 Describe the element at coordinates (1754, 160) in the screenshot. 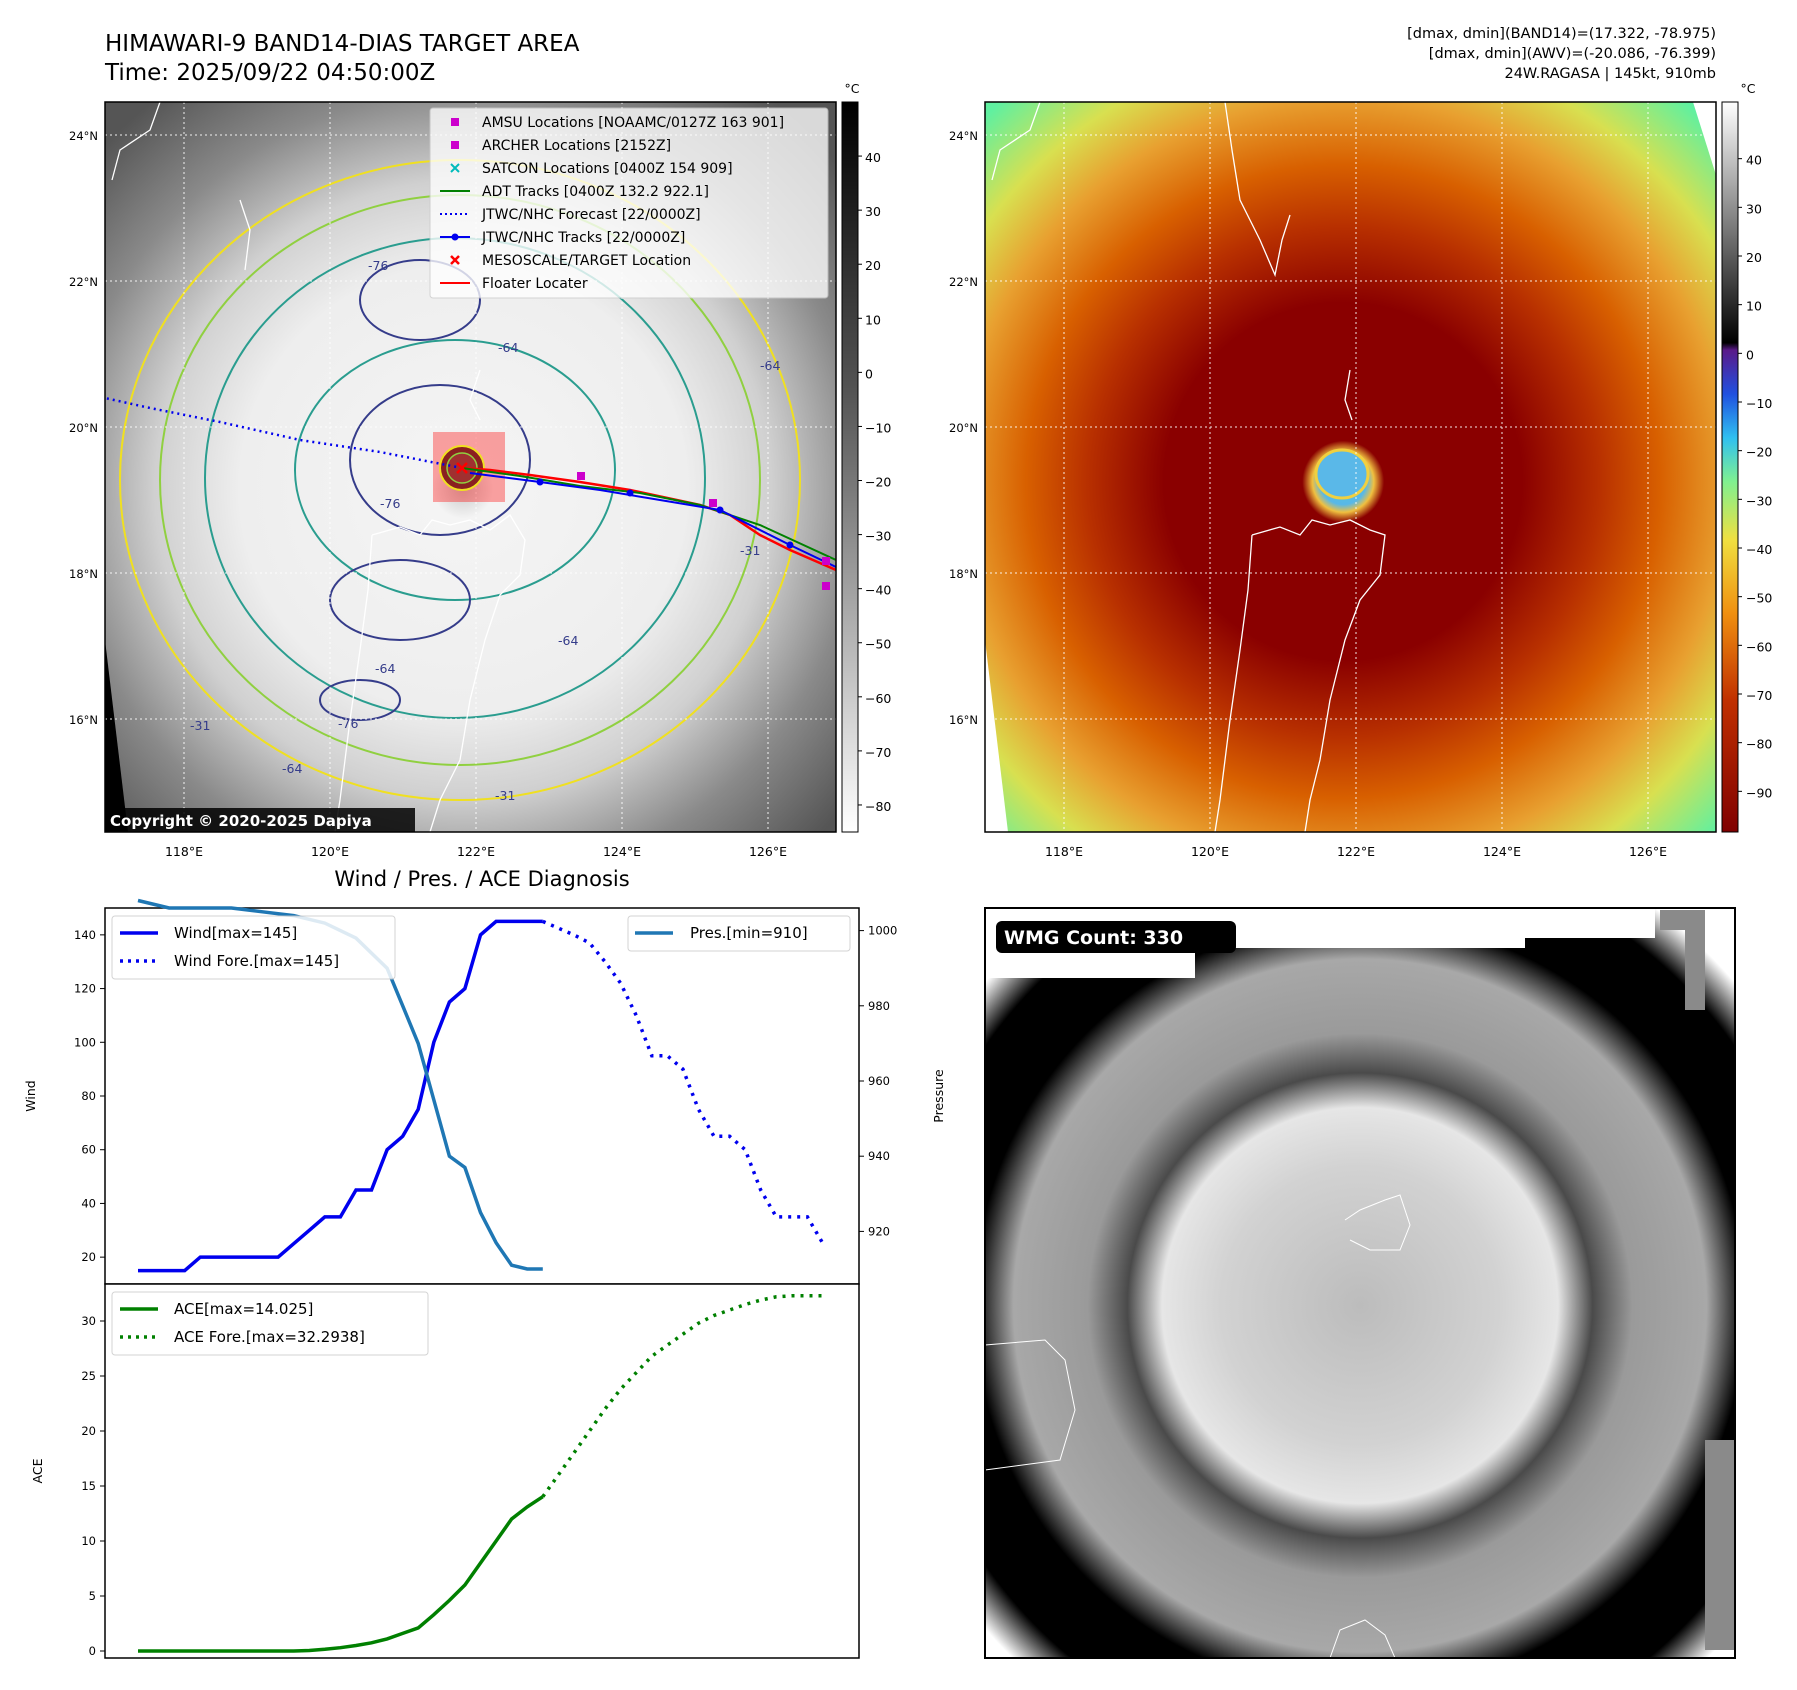

I see `awv-colorbar-label: 40` at that location.